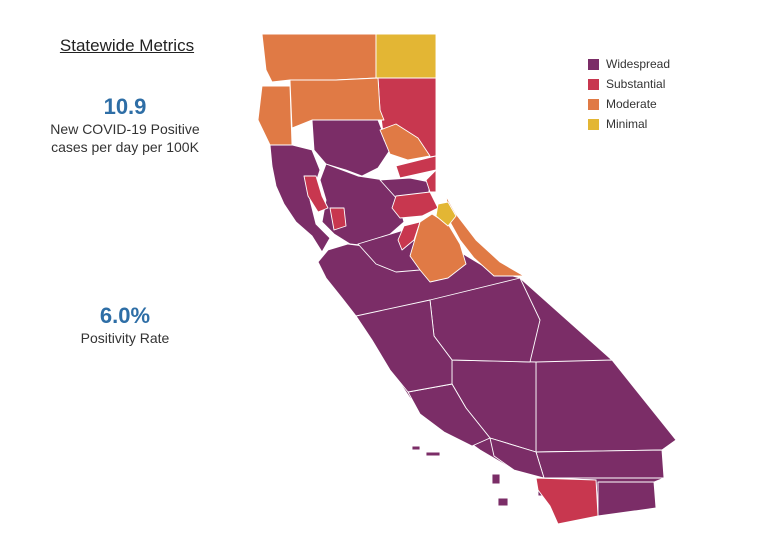 The height and width of the screenshot is (534, 782). What do you see at coordinates (127, 45) in the screenshot?
I see `metrics-title: Statewide Metrics` at bounding box center [127, 45].